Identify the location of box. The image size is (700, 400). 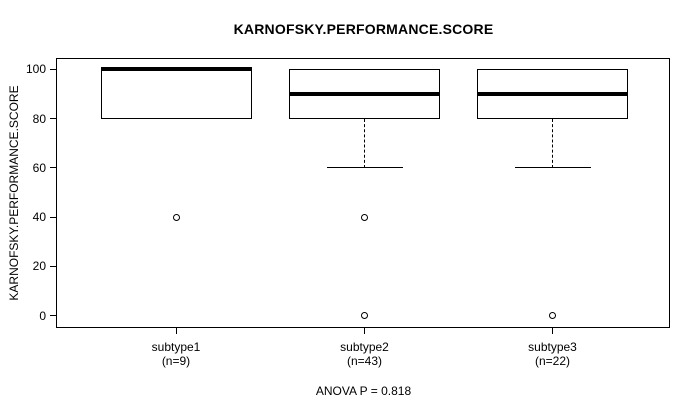
(176, 94).